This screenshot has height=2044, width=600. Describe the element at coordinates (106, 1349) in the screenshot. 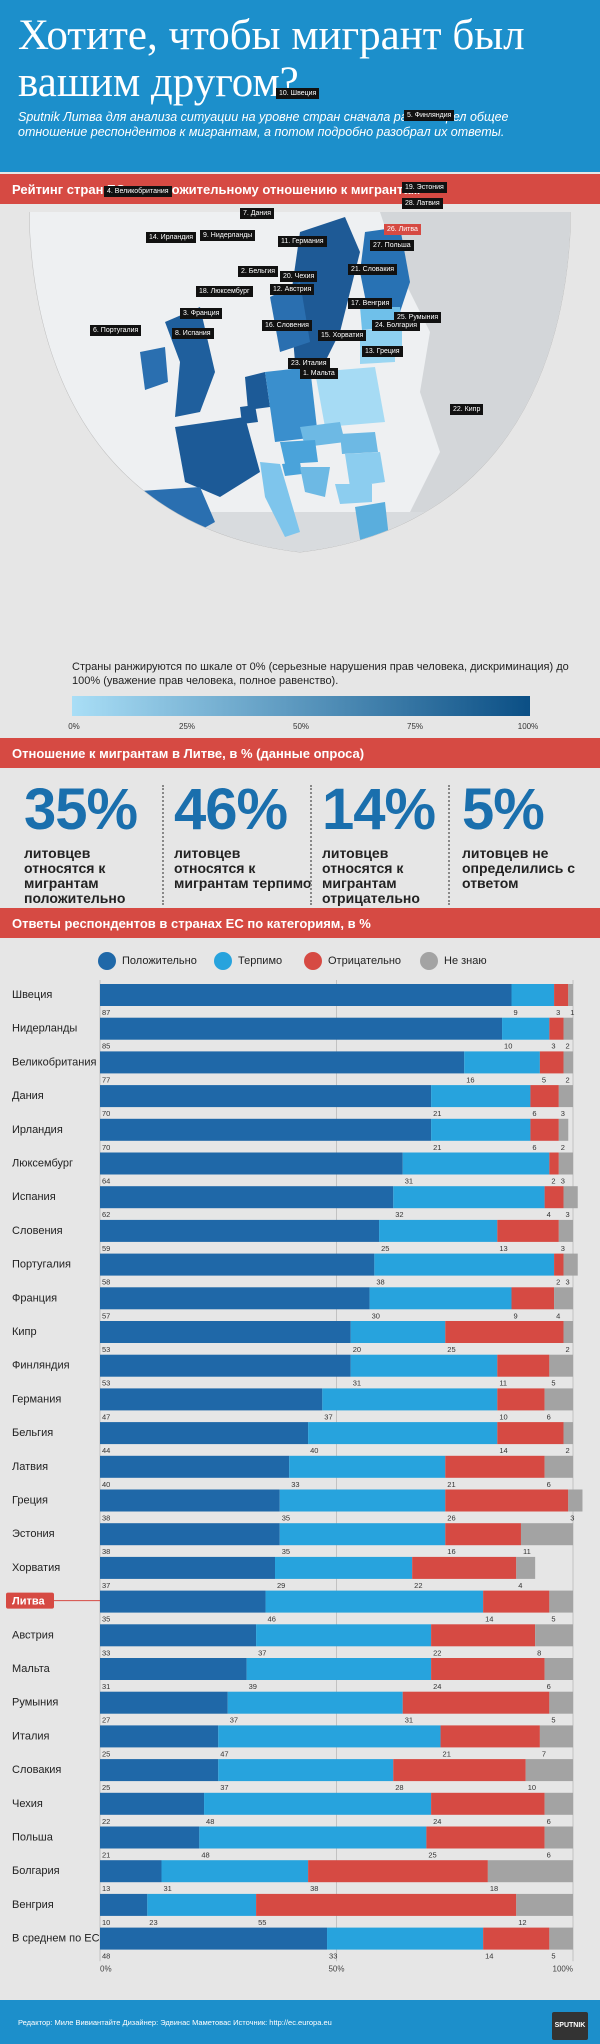

I see `data-label: 53` at that location.